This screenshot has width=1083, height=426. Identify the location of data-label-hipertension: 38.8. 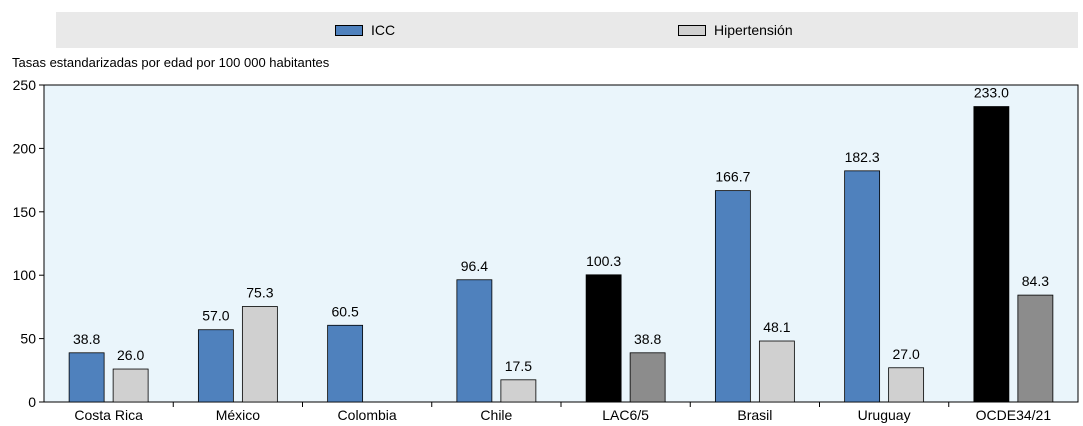
(647, 339).